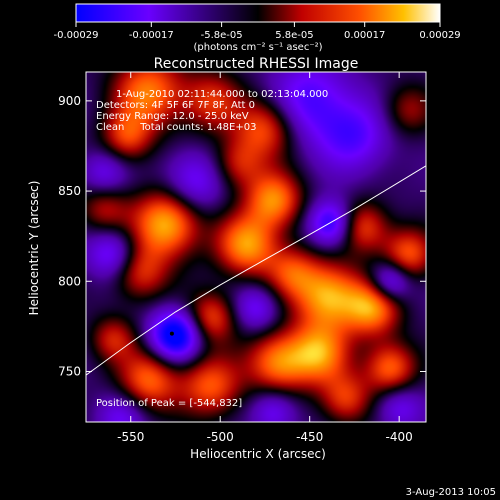 This screenshot has height=500, width=500. What do you see at coordinates (439, 35) in the screenshot?
I see `colorbar-tick-label: 0.00029` at bounding box center [439, 35].